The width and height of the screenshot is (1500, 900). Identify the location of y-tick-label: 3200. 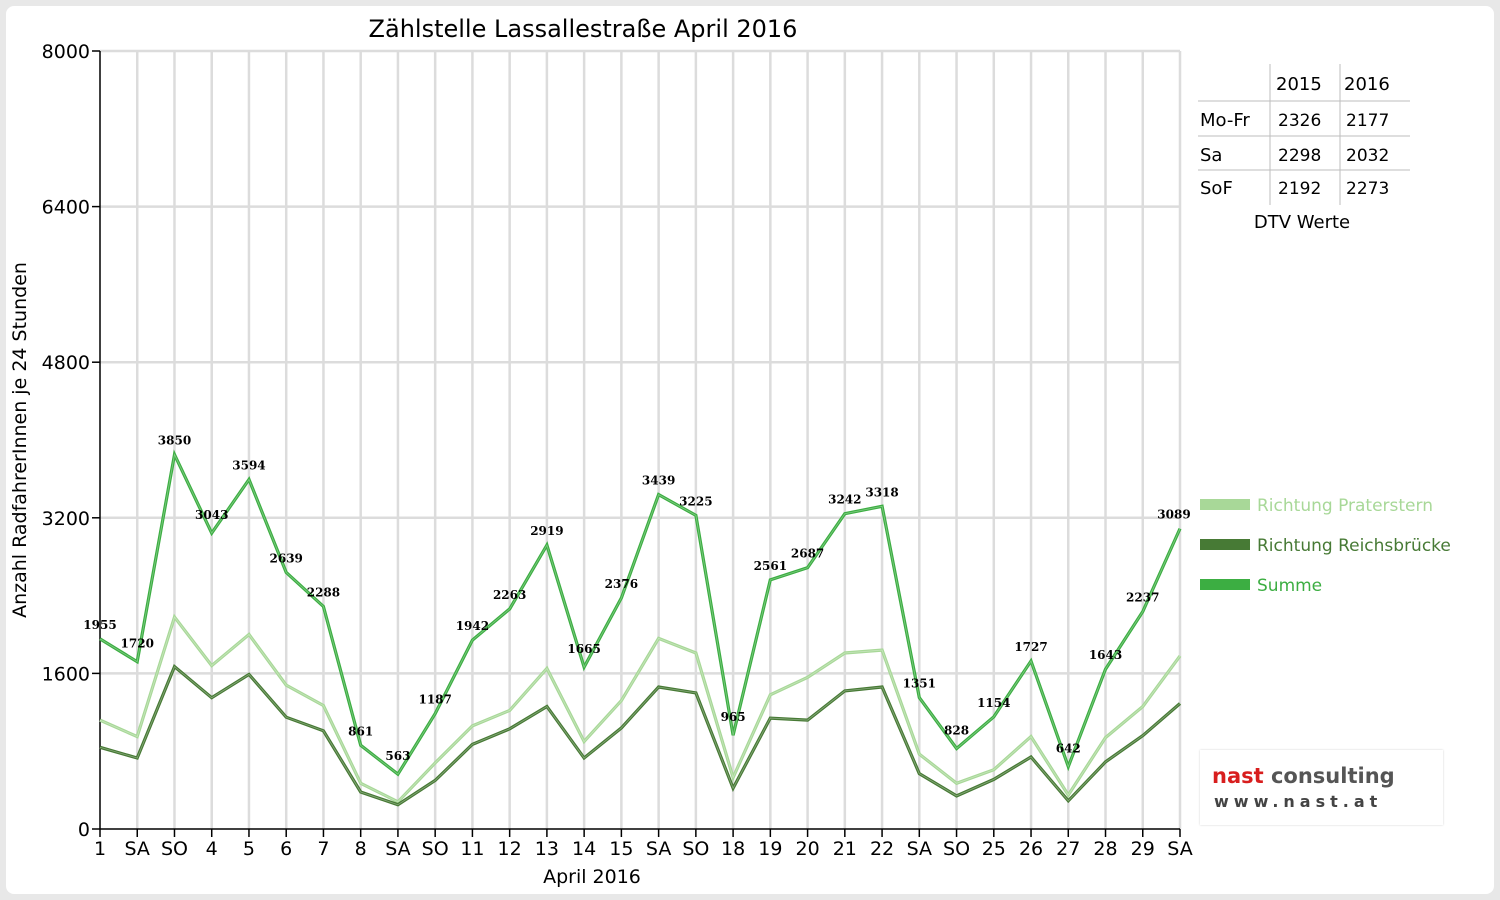
(66, 519).